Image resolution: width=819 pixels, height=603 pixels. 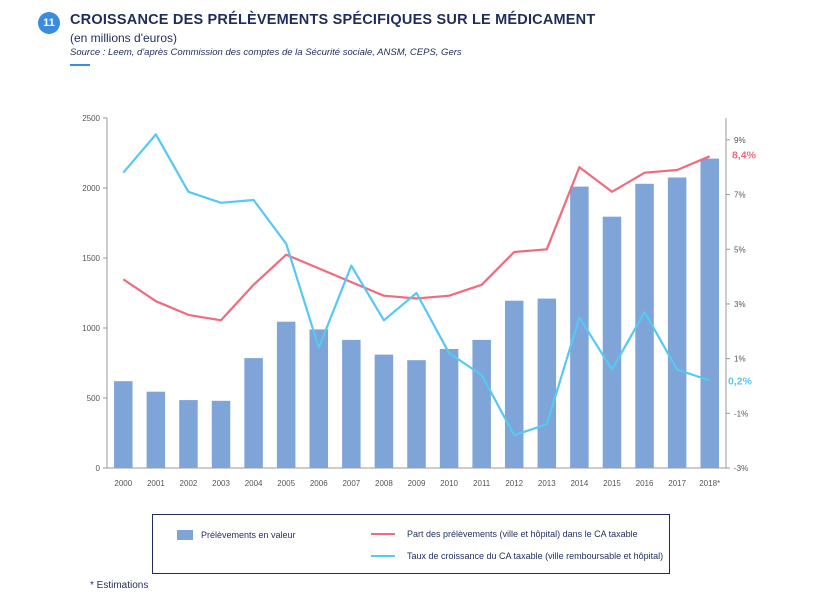 I want to click on footnote: * Estimations, so click(x=119, y=585).